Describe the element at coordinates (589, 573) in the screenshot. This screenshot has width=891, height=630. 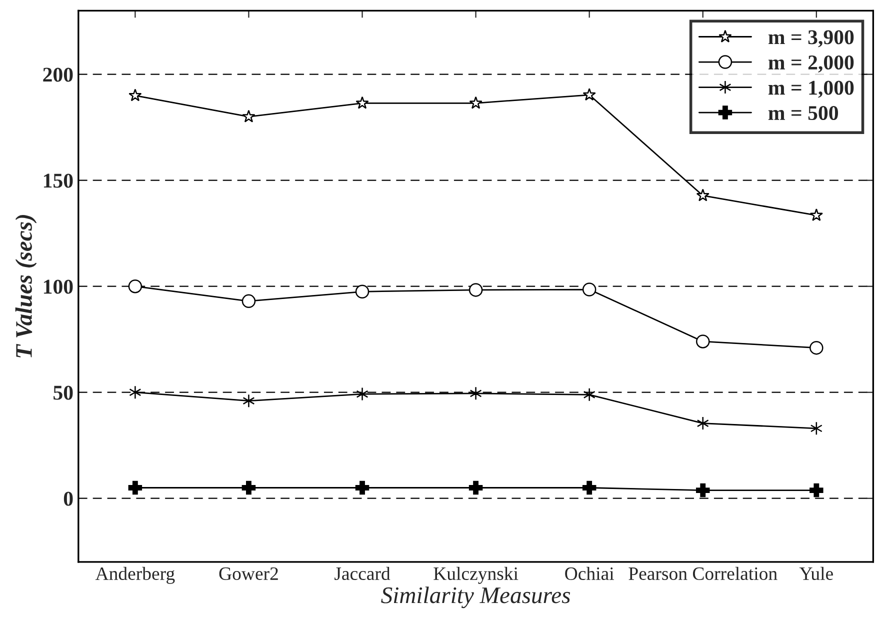
I see `x-tick-label: Ochiai` at that location.